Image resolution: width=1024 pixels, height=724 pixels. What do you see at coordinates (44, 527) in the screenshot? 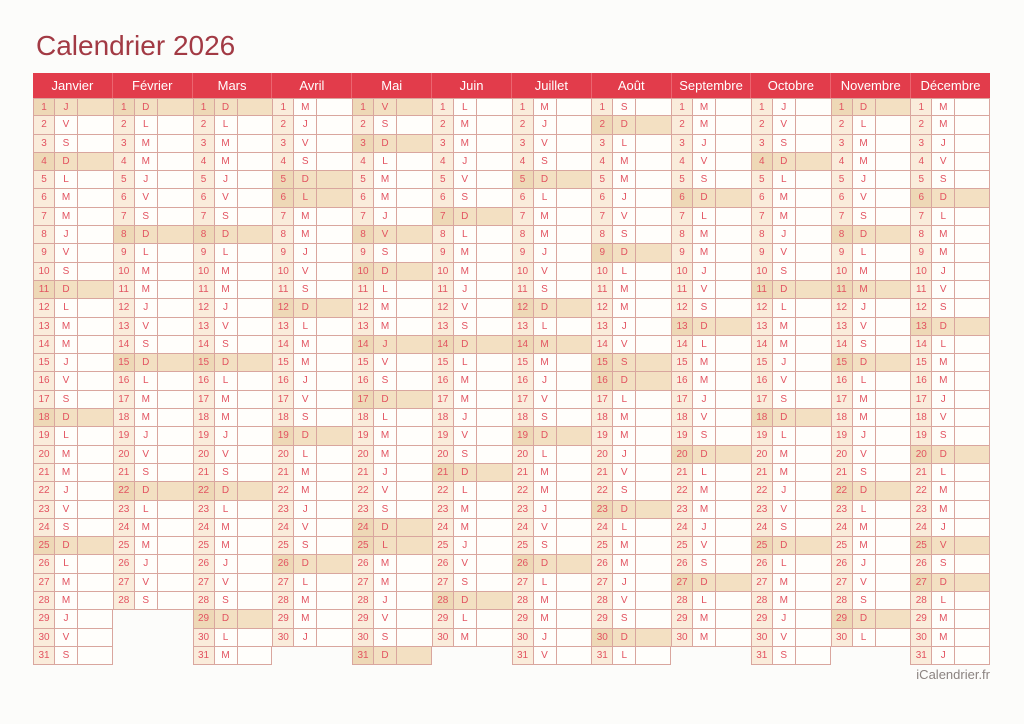
I see `day-number: 24` at bounding box center [44, 527].